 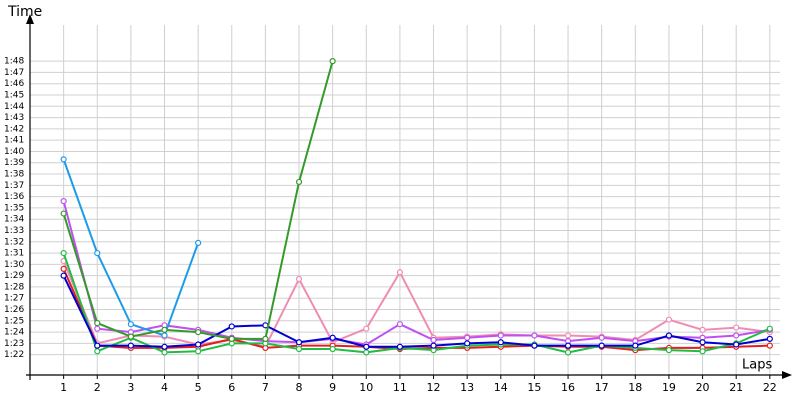 I want to click on y-tick-label: 1:38, so click(x=14, y=175).